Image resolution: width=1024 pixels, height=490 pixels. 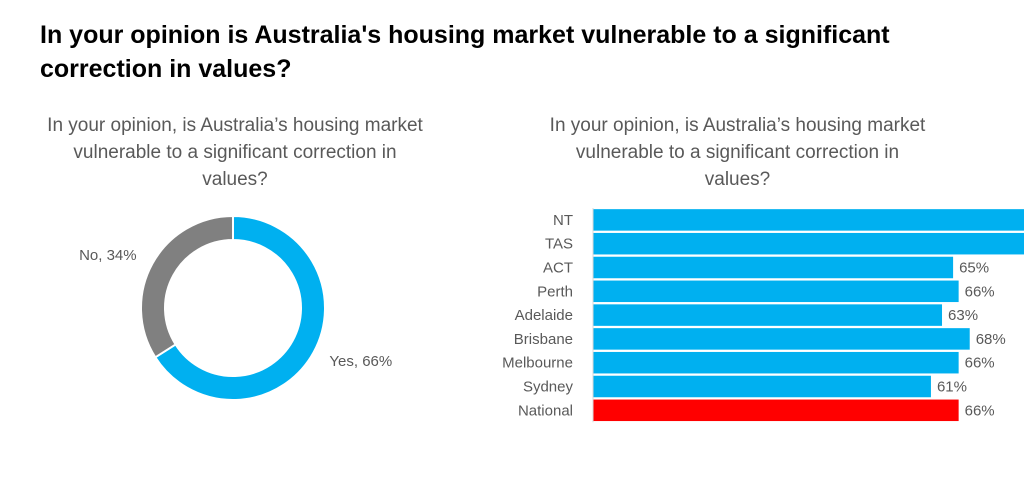 I want to click on bar-sydney, so click(x=762, y=386).